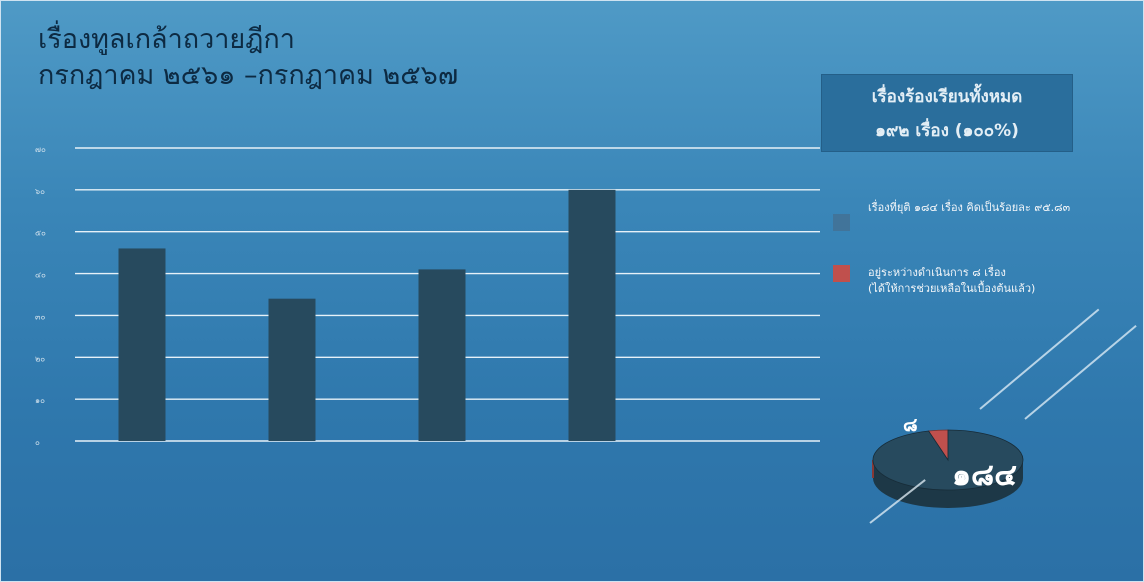 This screenshot has width=1144, height=582. Describe the element at coordinates (40, 149) in the screenshot. I see `y-tick-label: ๗๐` at that location.